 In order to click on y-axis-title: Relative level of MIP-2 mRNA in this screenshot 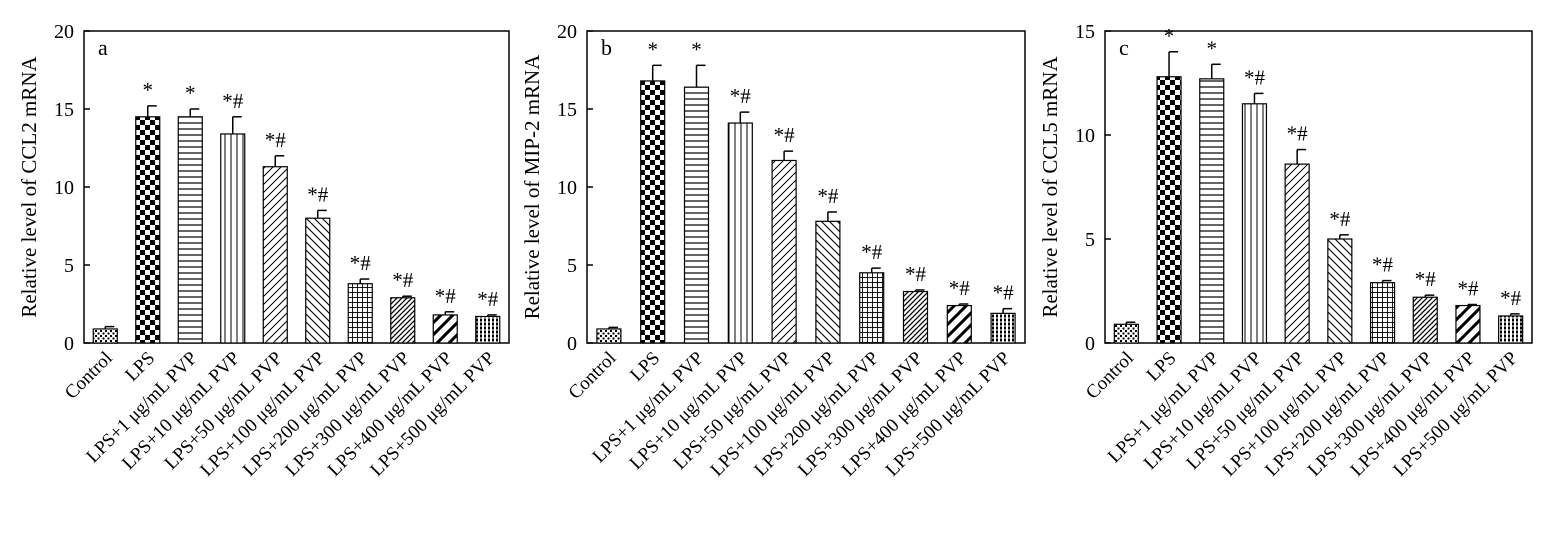, I will do `click(532, 187)`.